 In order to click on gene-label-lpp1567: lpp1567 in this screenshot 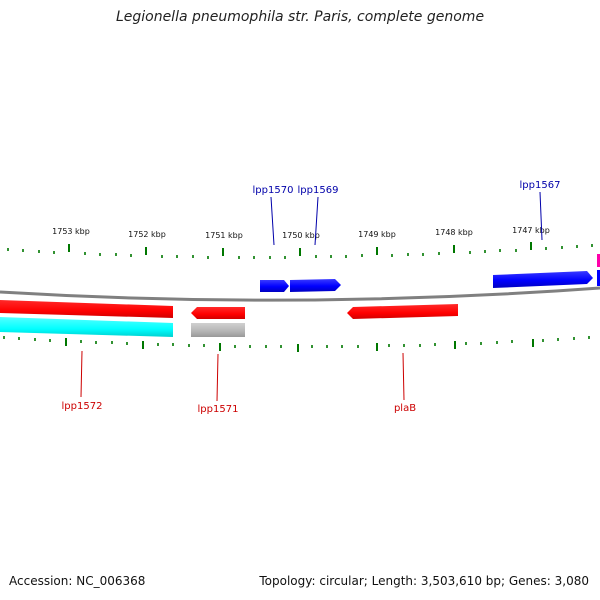, I will do `click(540, 185)`.